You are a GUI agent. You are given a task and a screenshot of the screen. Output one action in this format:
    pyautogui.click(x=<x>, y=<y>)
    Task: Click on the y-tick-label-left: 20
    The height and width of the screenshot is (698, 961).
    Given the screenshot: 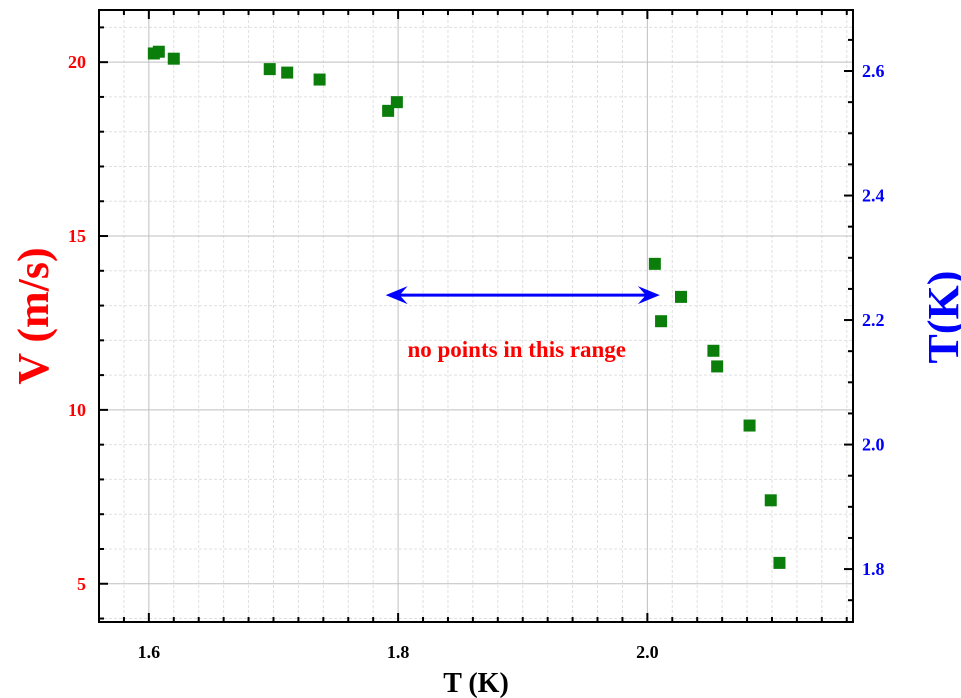 What is the action you would take?
    pyautogui.click(x=77, y=62)
    